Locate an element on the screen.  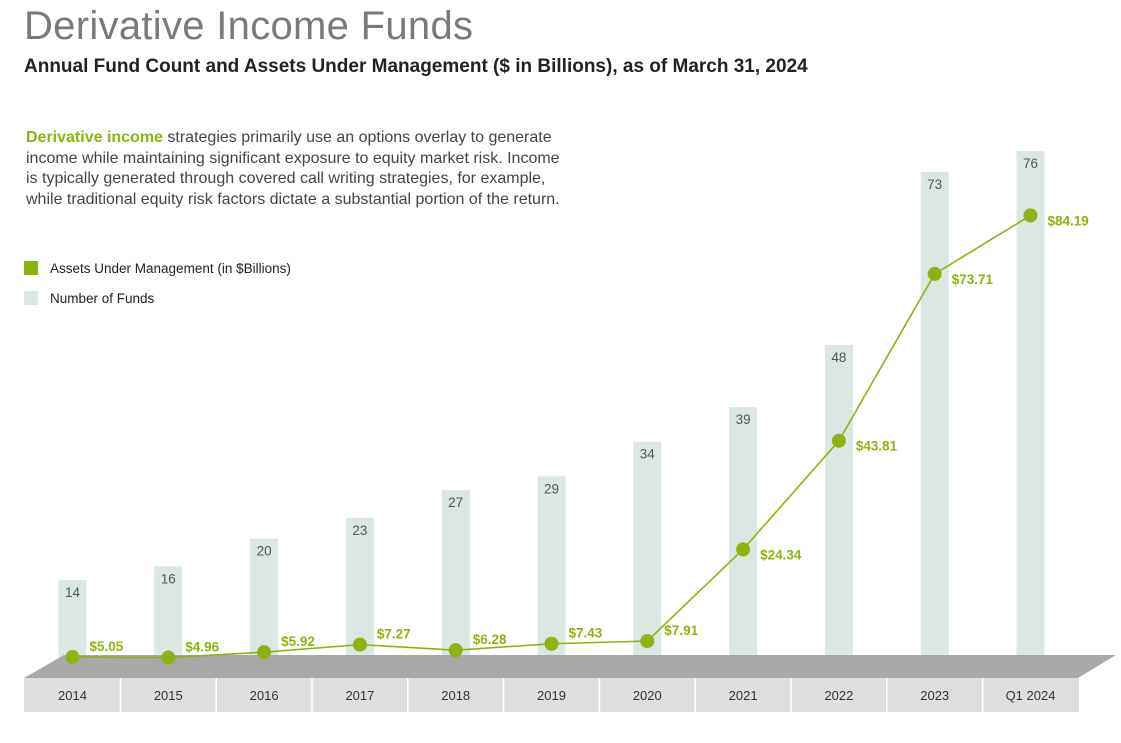
x-tick-label: Q1 2024 is located at coordinates (1031, 695).